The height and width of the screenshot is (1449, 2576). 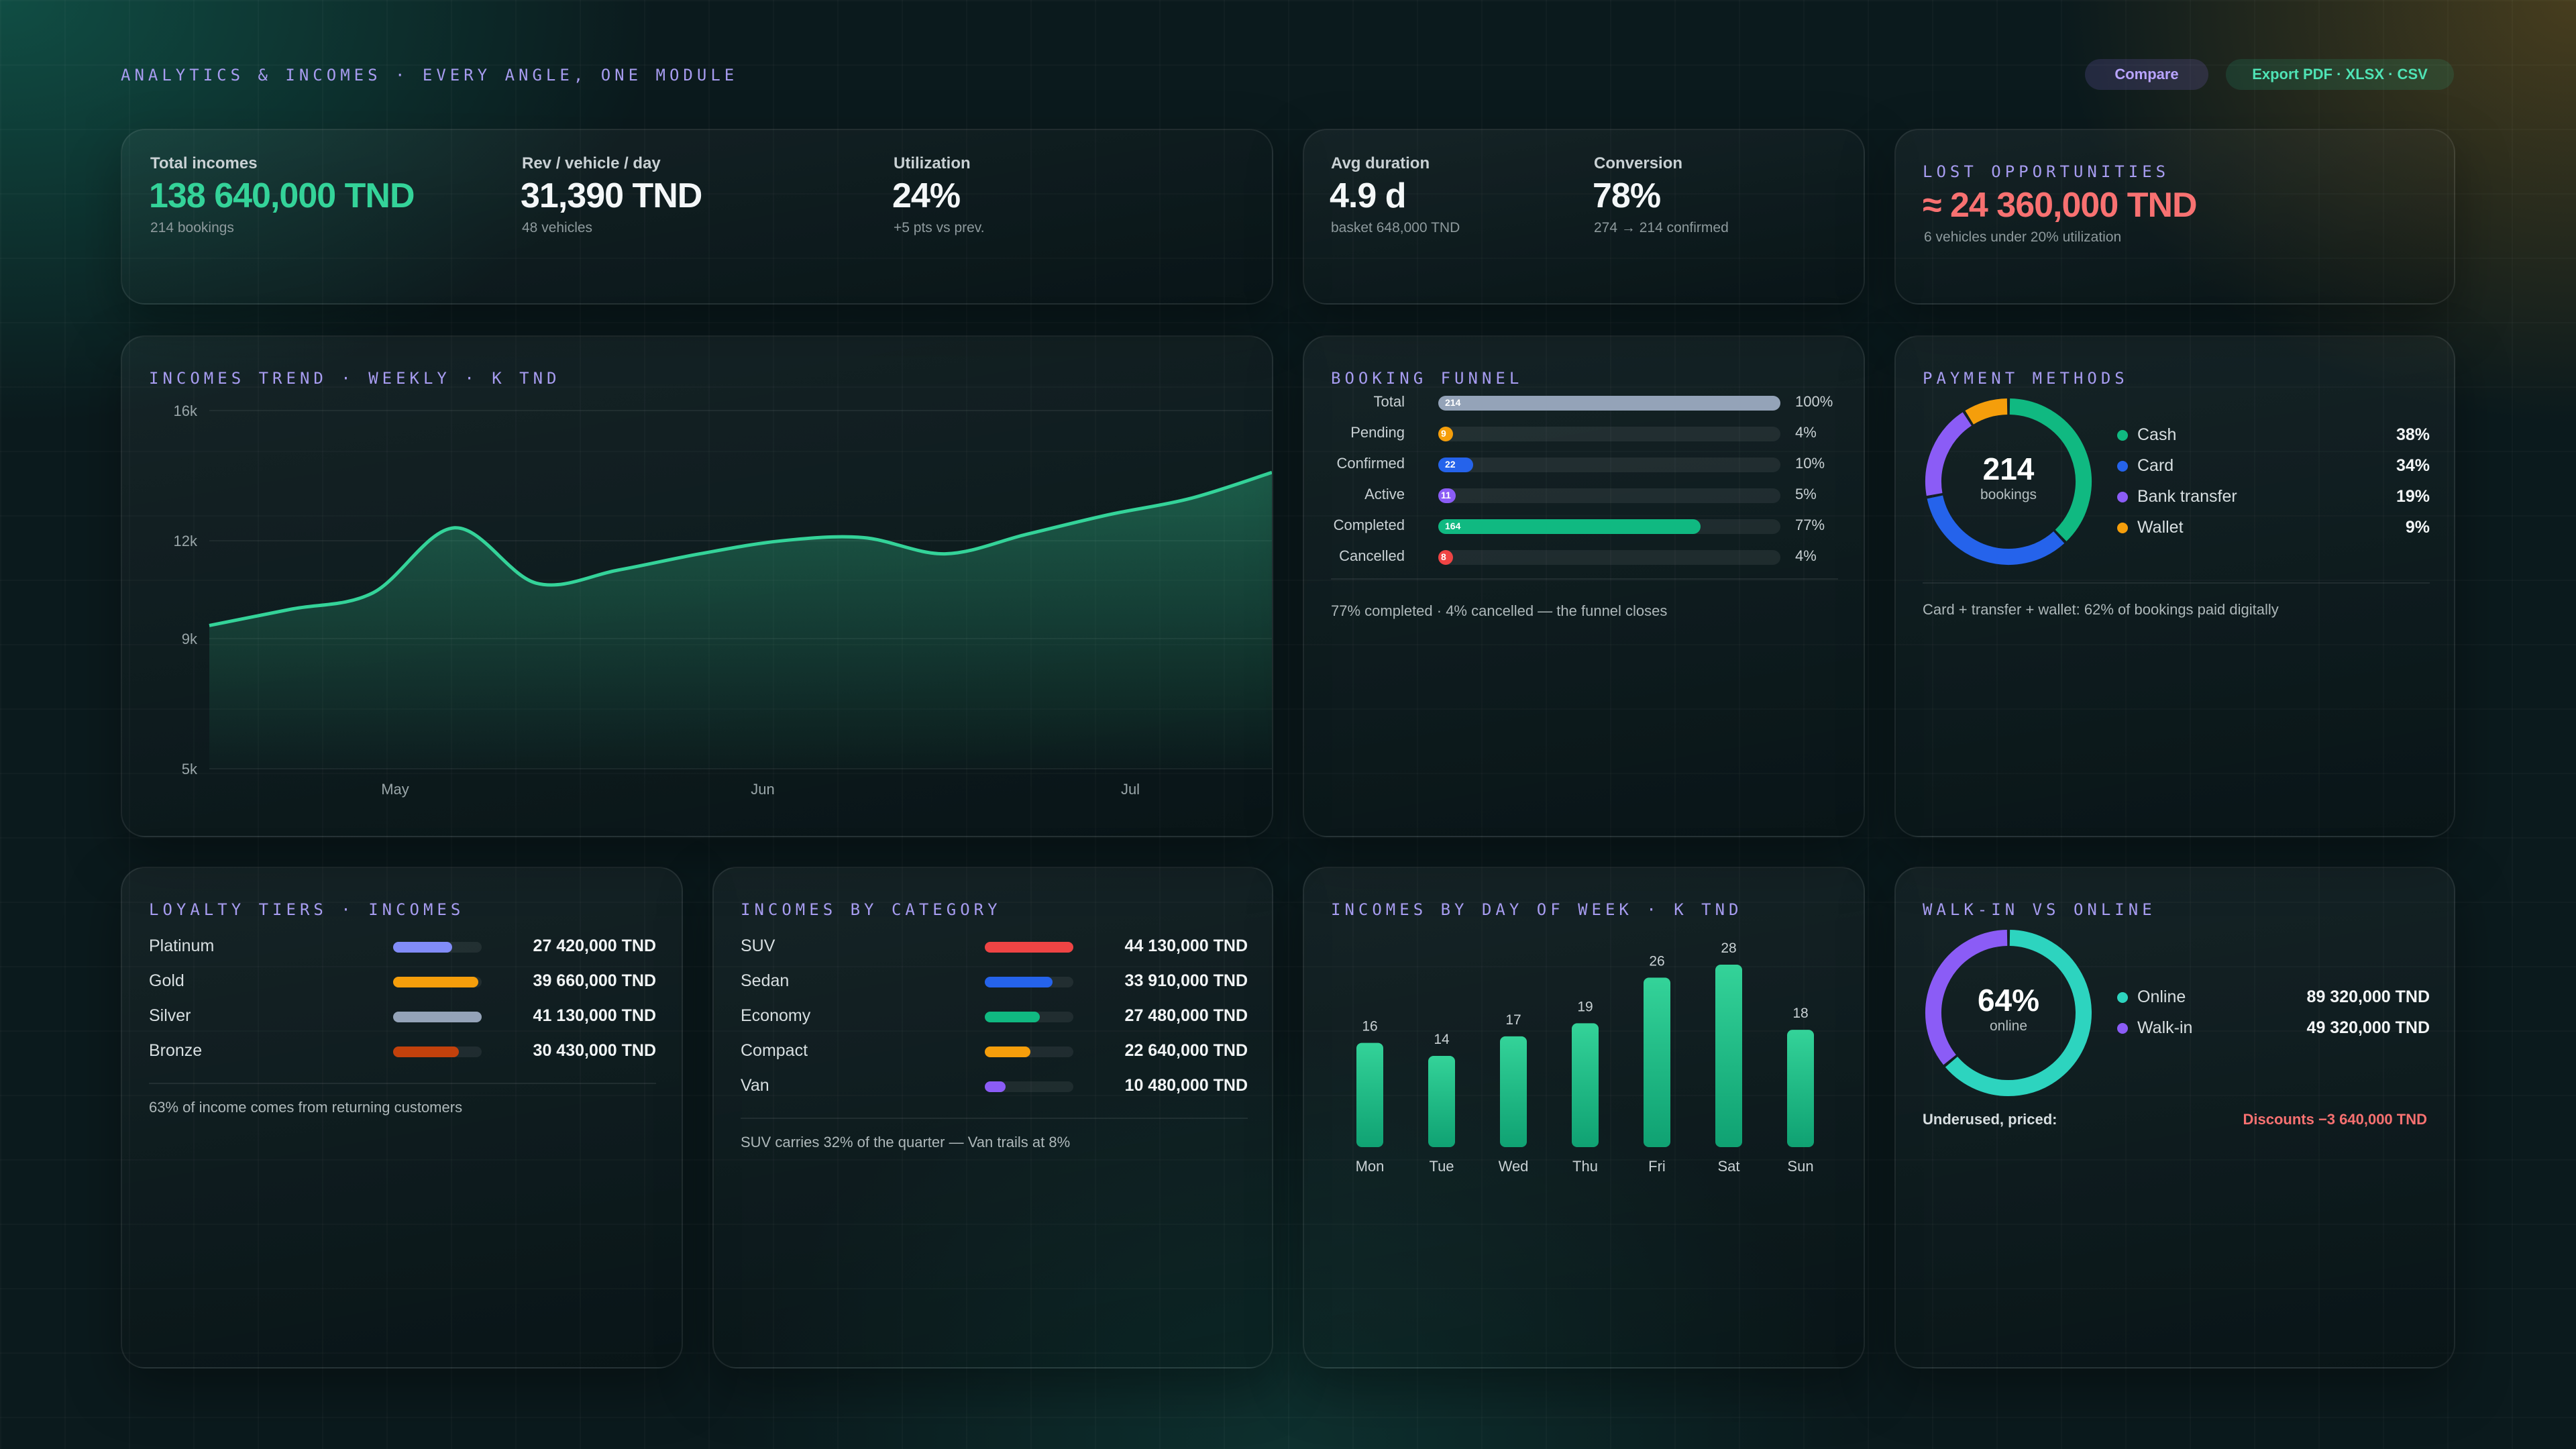 I want to click on category-value: 10 480,000 TND, so click(x=1186, y=1085).